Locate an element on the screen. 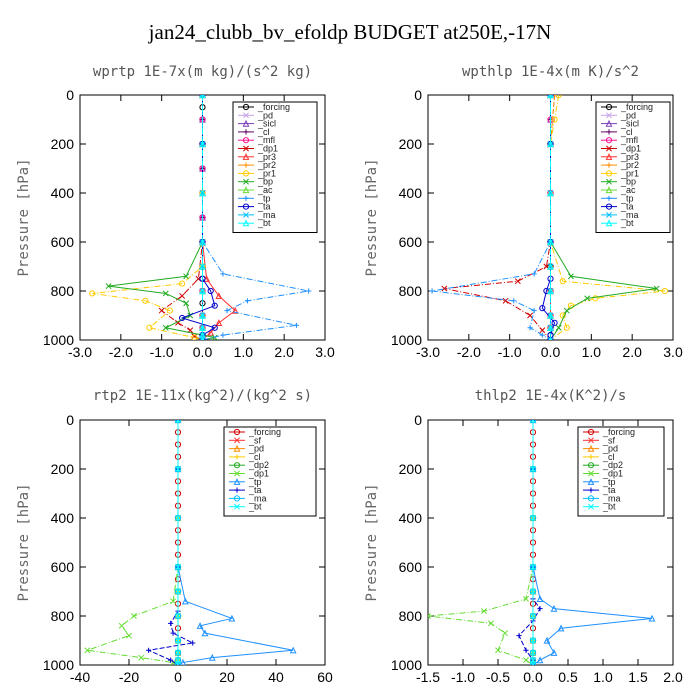  x-tick-label: -3.0 is located at coordinates (80, 352).